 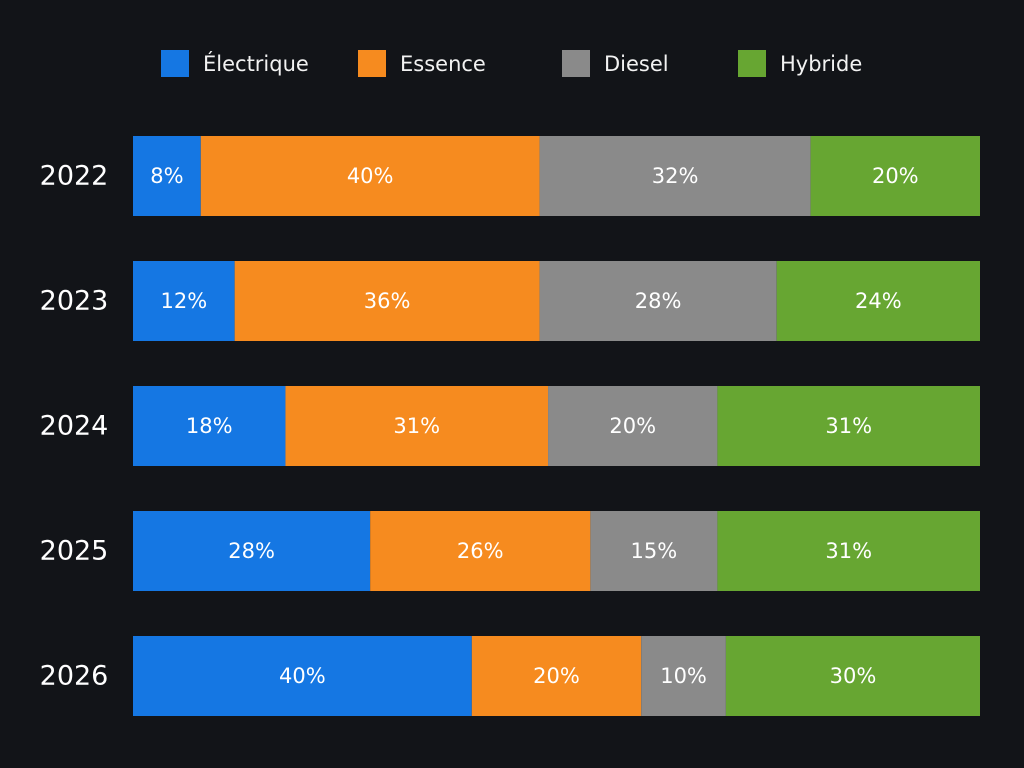 I want to click on data-label-diesel-2026: 10%, so click(x=683, y=676).